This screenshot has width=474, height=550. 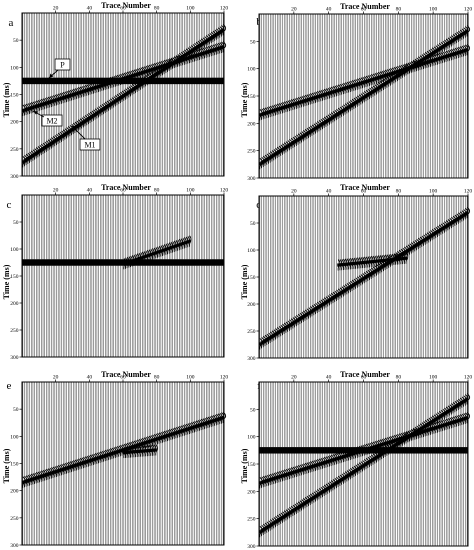 What do you see at coordinates (433, 10) in the screenshot?
I see `x-tick-label: 100` at bounding box center [433, 10].